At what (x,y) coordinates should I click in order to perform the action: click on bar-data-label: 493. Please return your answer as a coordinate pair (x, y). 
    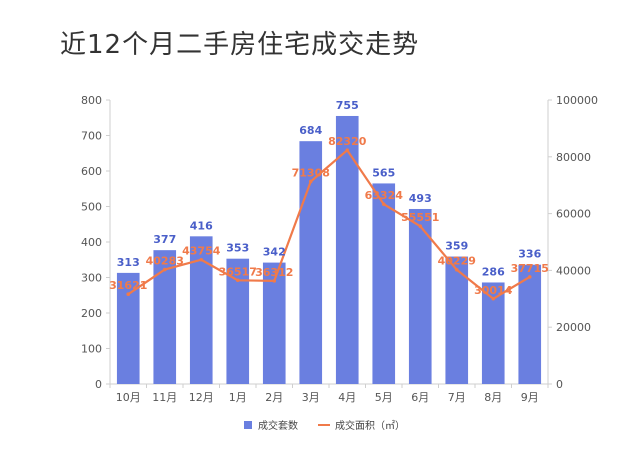
    Looking at the image, I should click on (420, 198).